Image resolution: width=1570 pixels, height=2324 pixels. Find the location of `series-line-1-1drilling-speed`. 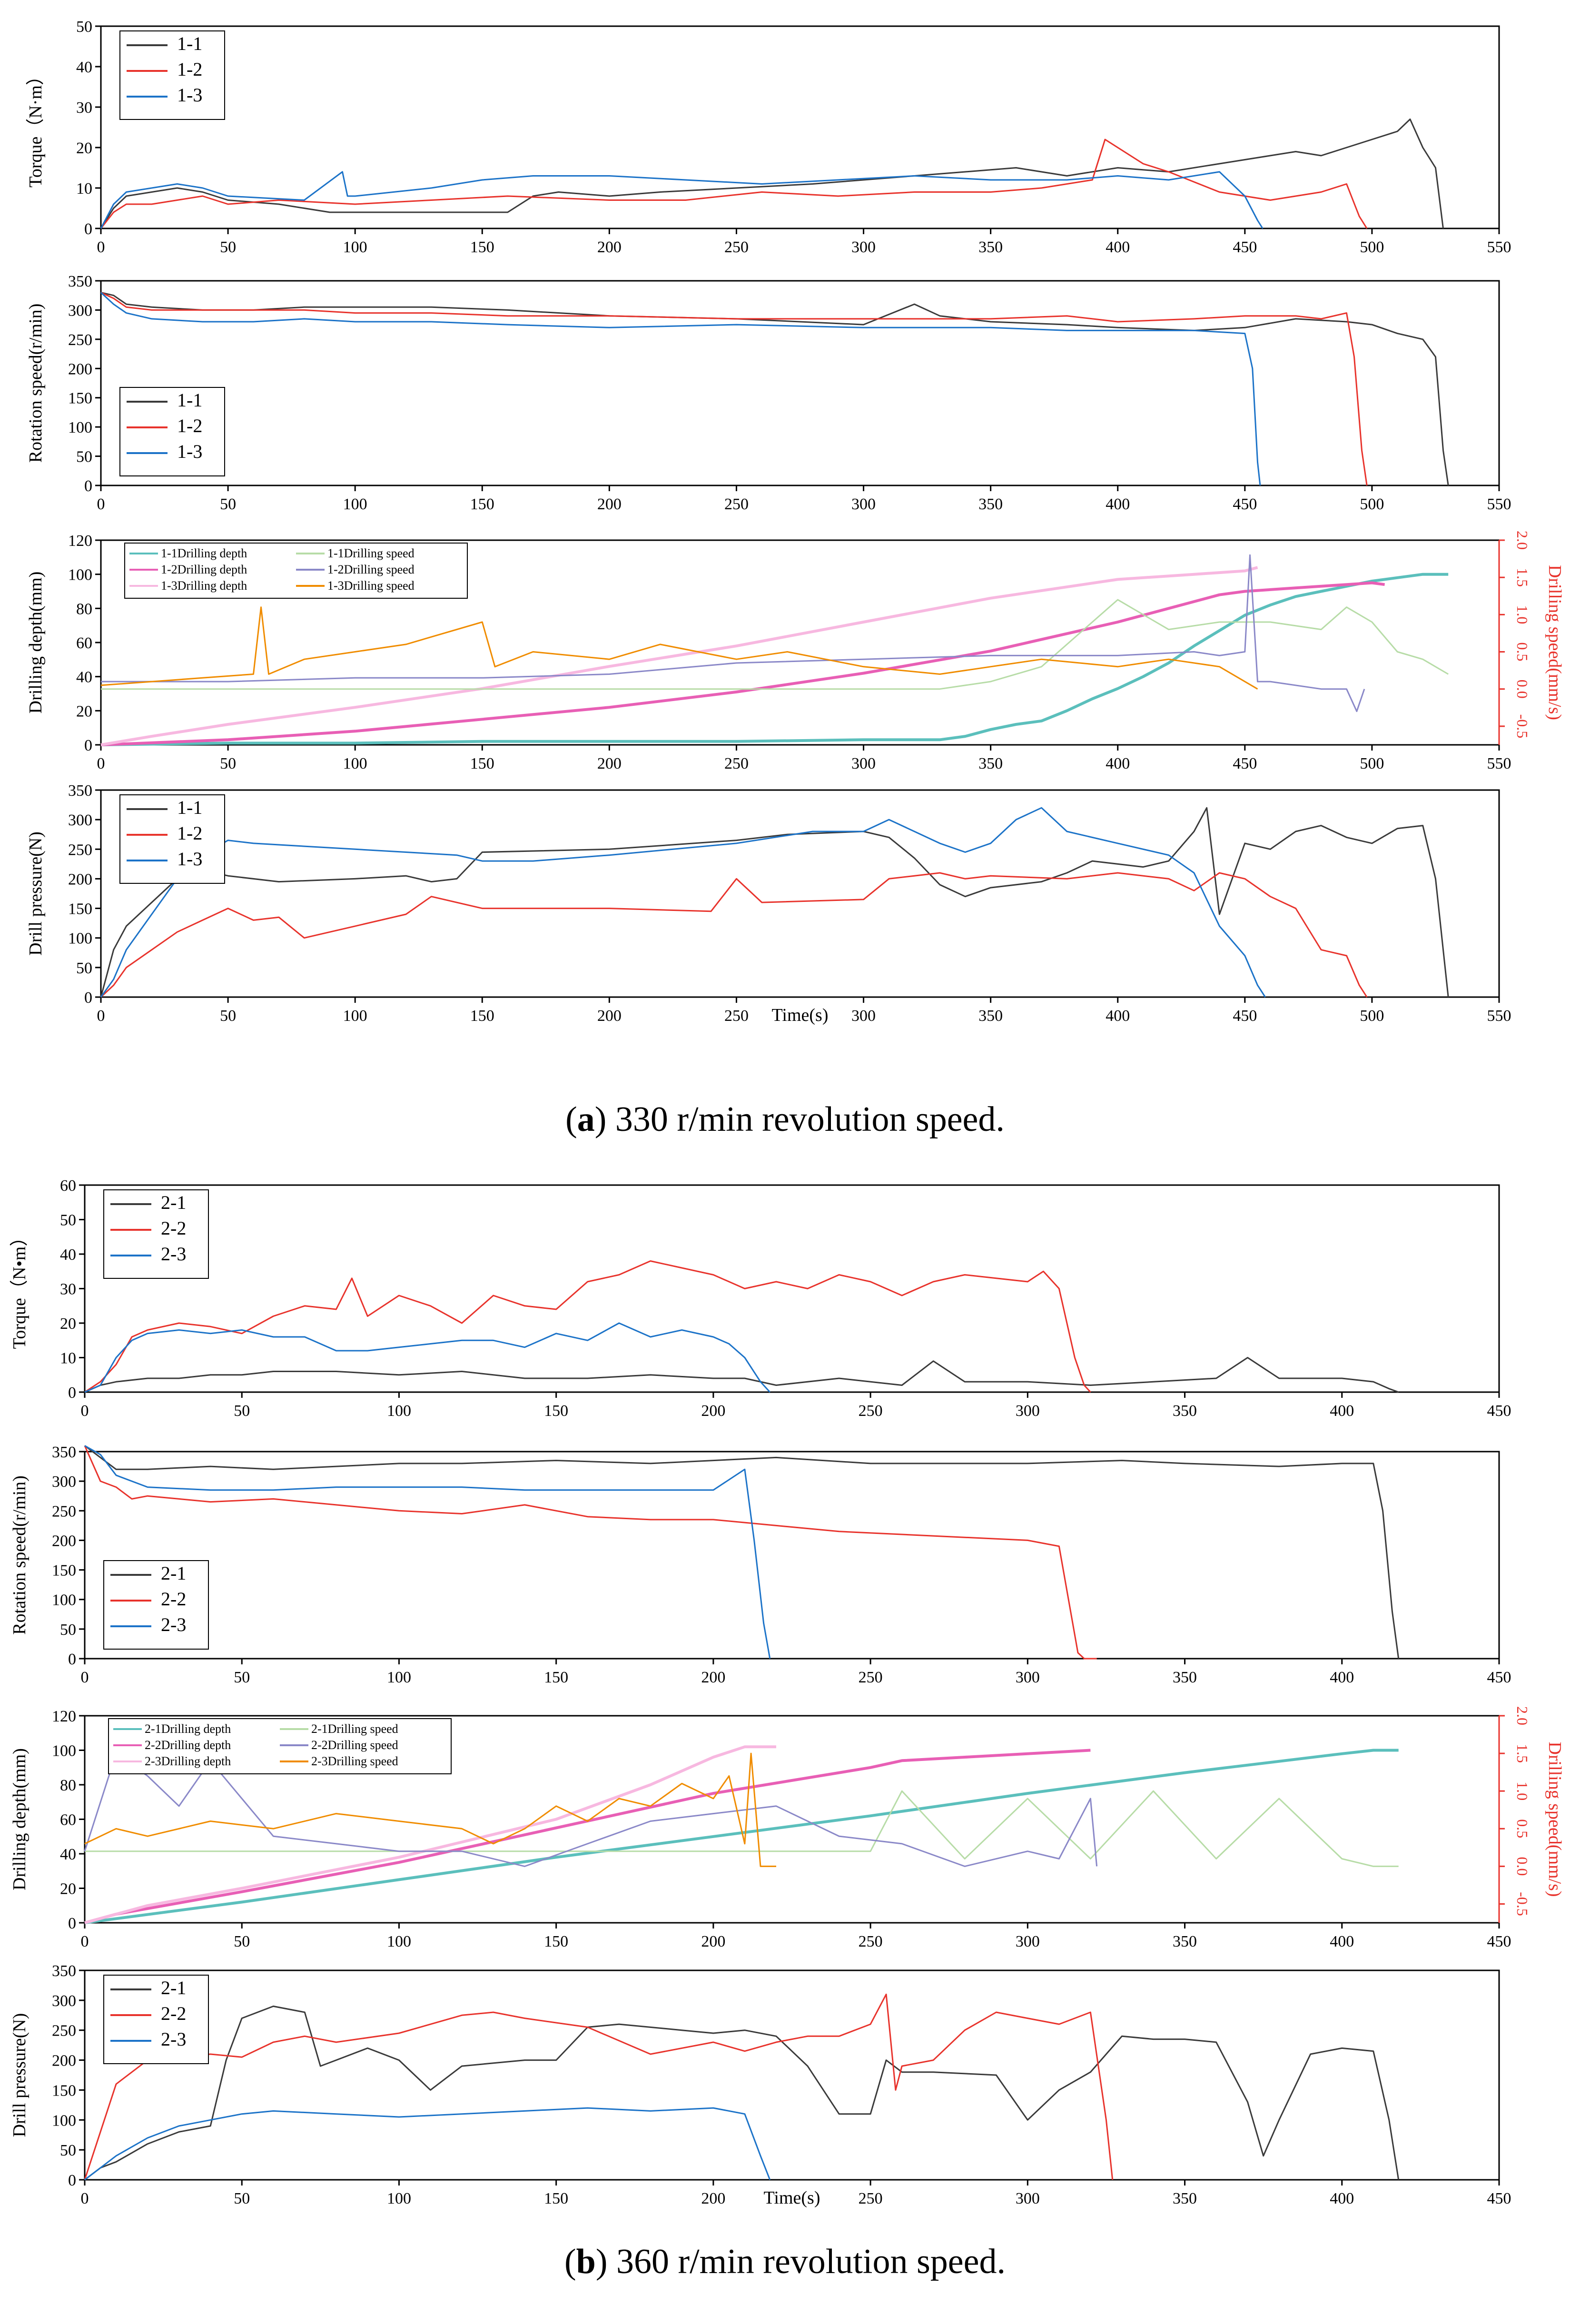

series-line-1-1drilling-speed is located at coordinates (775, 645).